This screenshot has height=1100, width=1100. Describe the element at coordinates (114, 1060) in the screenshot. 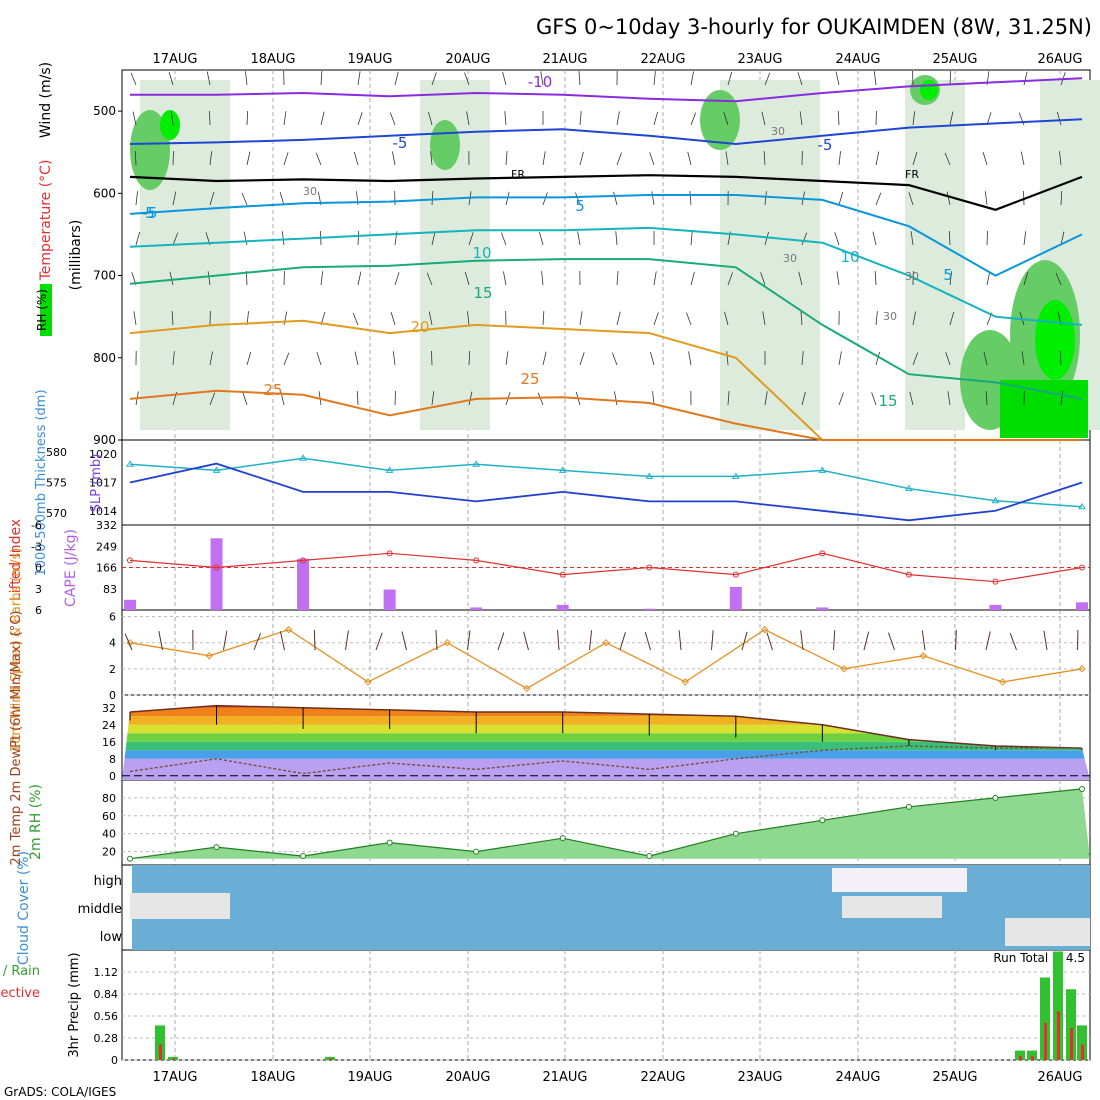

I see `precip-tick-label: 0` at that location.